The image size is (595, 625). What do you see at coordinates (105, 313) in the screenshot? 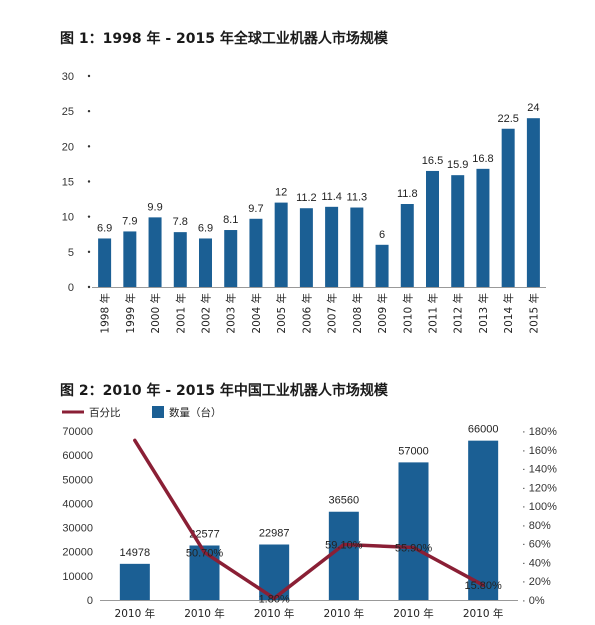
I see `x-category-label: 1998 年` at bounding box center [105, 313].